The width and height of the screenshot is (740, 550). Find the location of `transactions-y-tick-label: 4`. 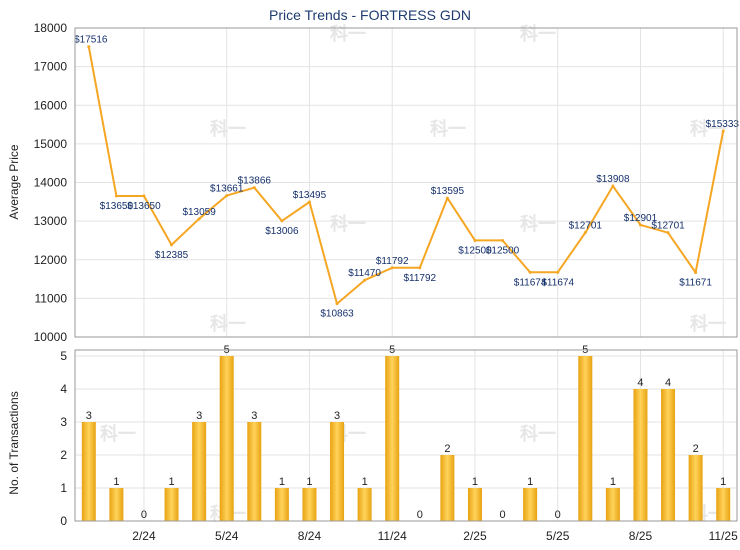

transactions-y-tick-label: 4 is located at coordinates (63, 389).